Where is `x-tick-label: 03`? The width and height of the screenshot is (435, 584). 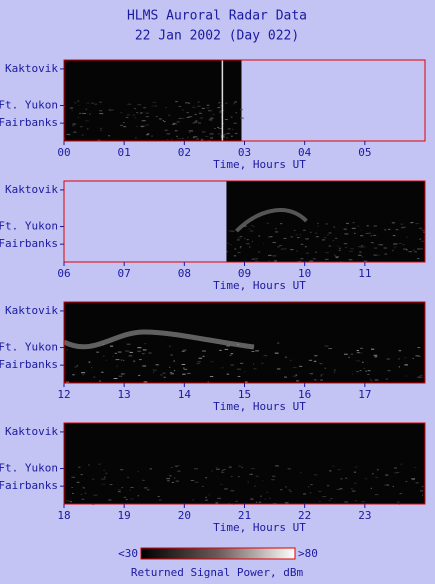
x-tick-label: 03 is located at coordinates (244, 152).